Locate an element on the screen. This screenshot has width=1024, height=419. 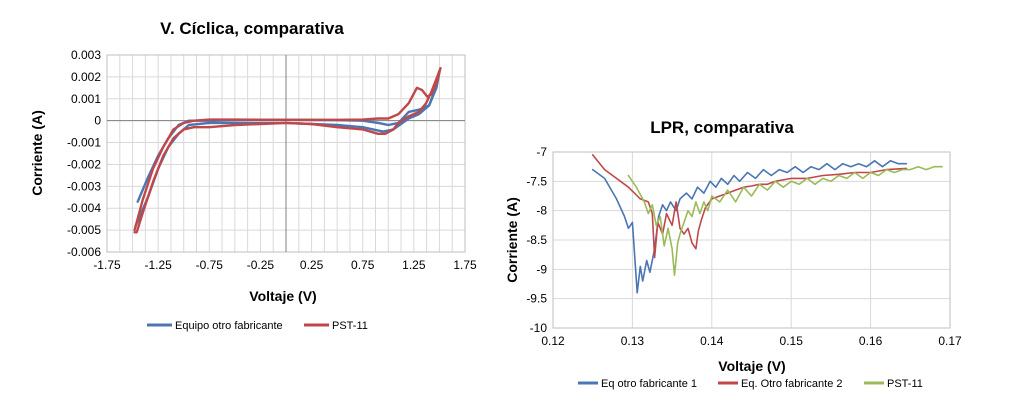
legend-label-series-3: PST-11 is located at coordinates (905, 384).